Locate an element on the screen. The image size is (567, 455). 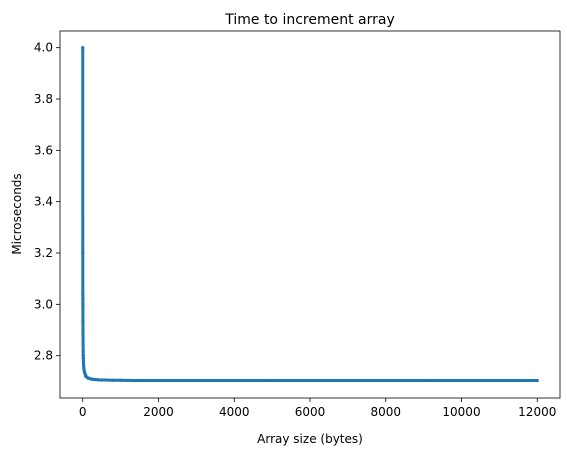
y-tick-label: 3.6 is located at coordinates (43, 150).